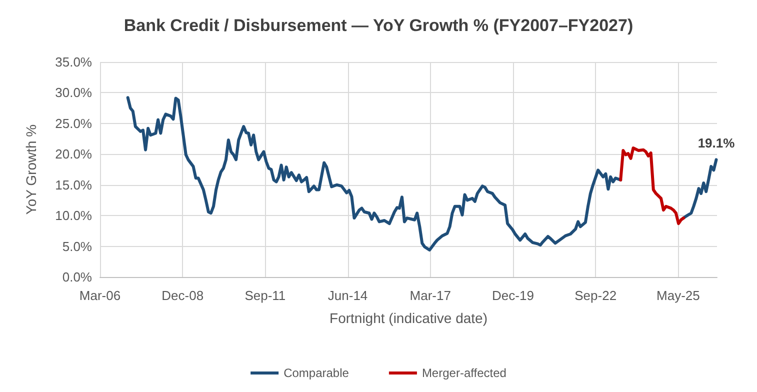 The image size is (757, 392). Describe the element at coordinates (464, 373) in the screenshot. I see `legend-label: Merger-affected` at that location.